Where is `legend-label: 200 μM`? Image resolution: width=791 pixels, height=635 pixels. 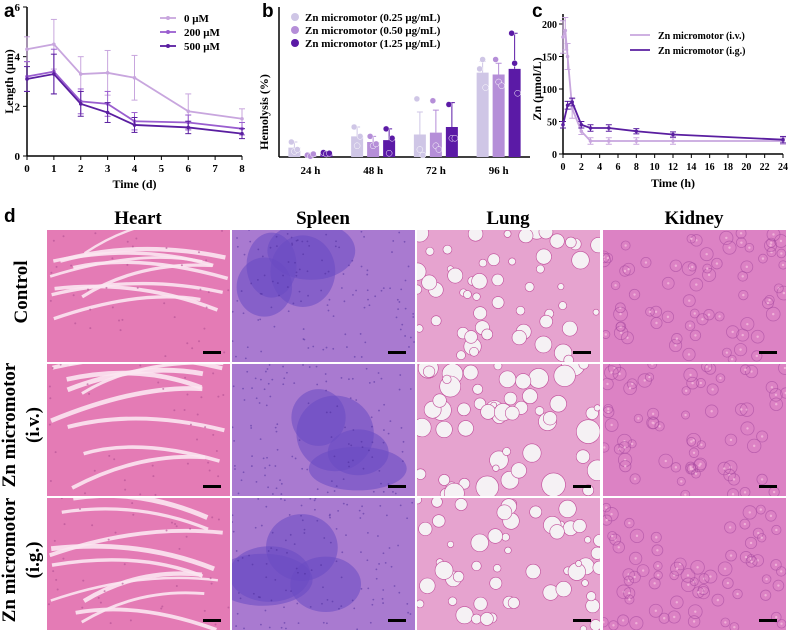
legend-label: 200 μM is located at coordinates (202, 33).